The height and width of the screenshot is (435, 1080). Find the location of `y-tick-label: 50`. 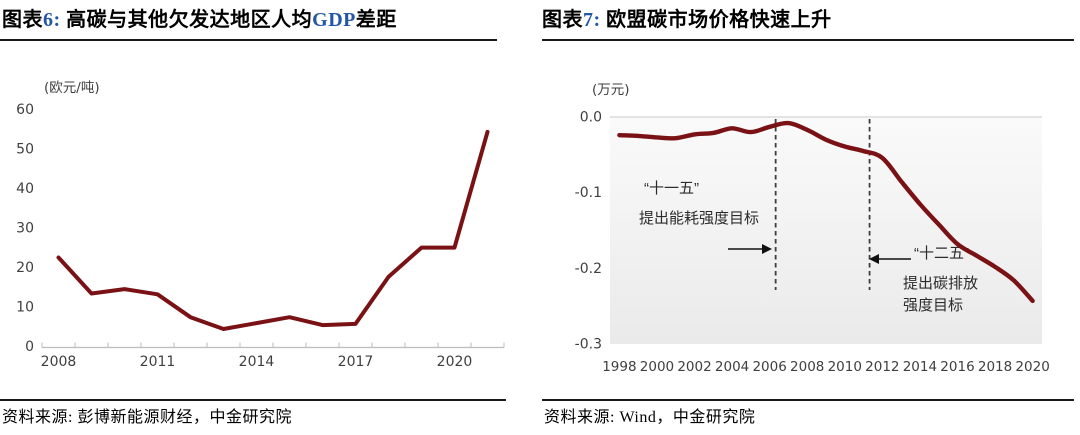

y-tick-label: 50 is located at coordinates (25, 150).